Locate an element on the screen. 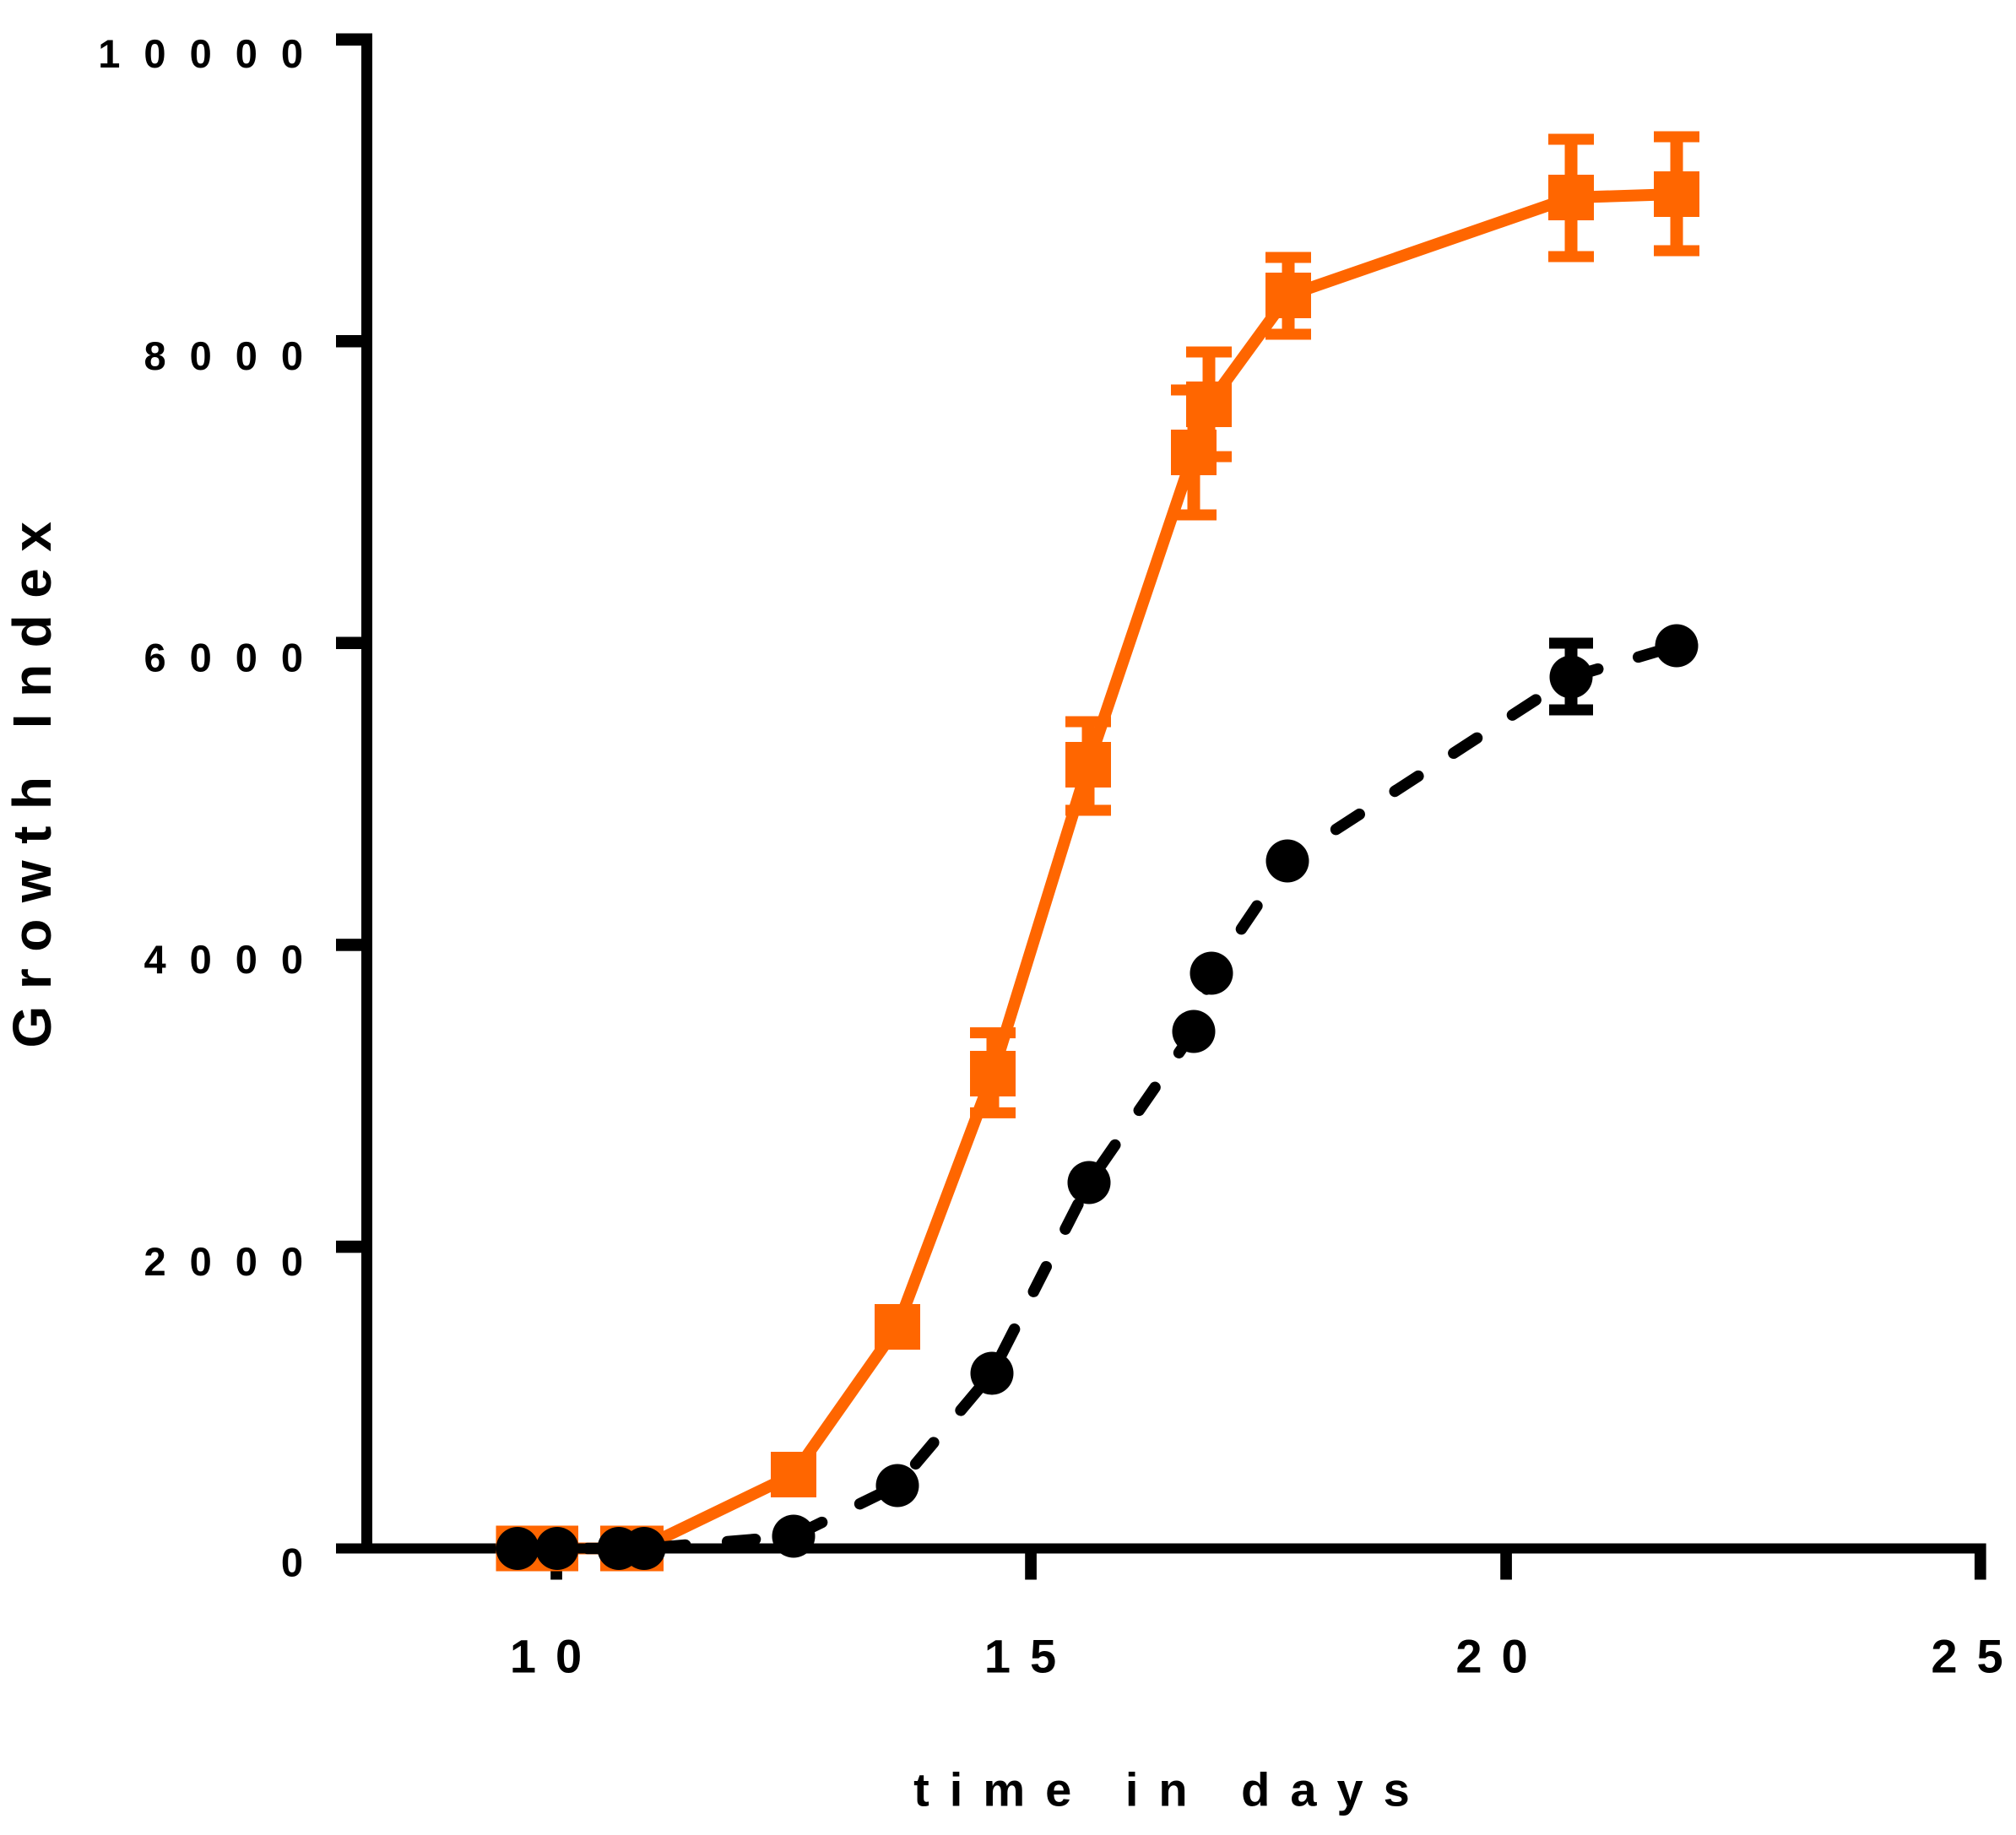  svg-text: 25 is located at coordinates (1973, 1656).